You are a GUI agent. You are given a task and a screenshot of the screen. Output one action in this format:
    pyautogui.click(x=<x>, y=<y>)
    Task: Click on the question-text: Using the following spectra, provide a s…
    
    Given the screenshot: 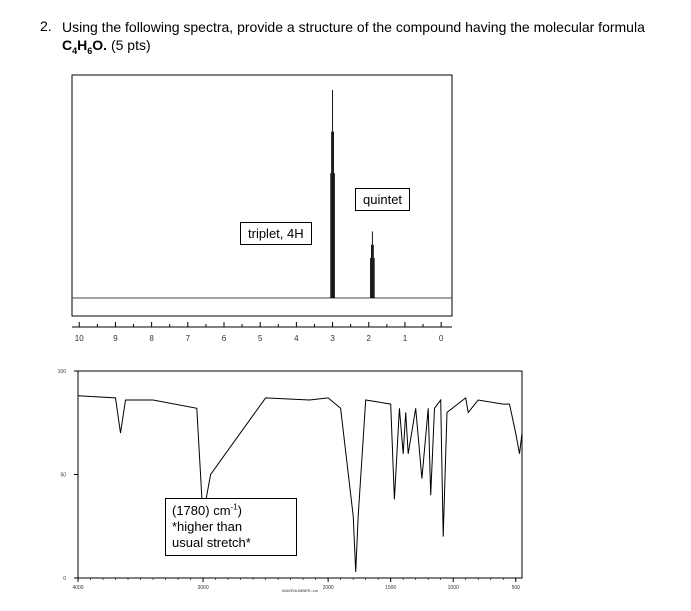 What is the action you would take?
    pyautogui.click(x=372, y=37)
    